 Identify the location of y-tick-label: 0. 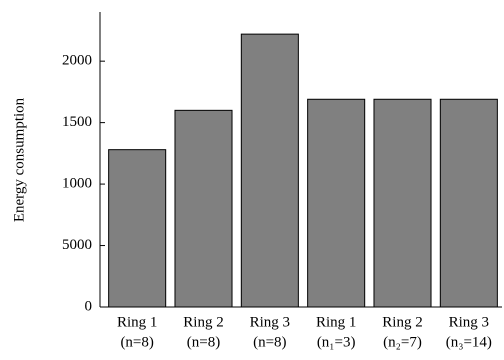
(89, 306).